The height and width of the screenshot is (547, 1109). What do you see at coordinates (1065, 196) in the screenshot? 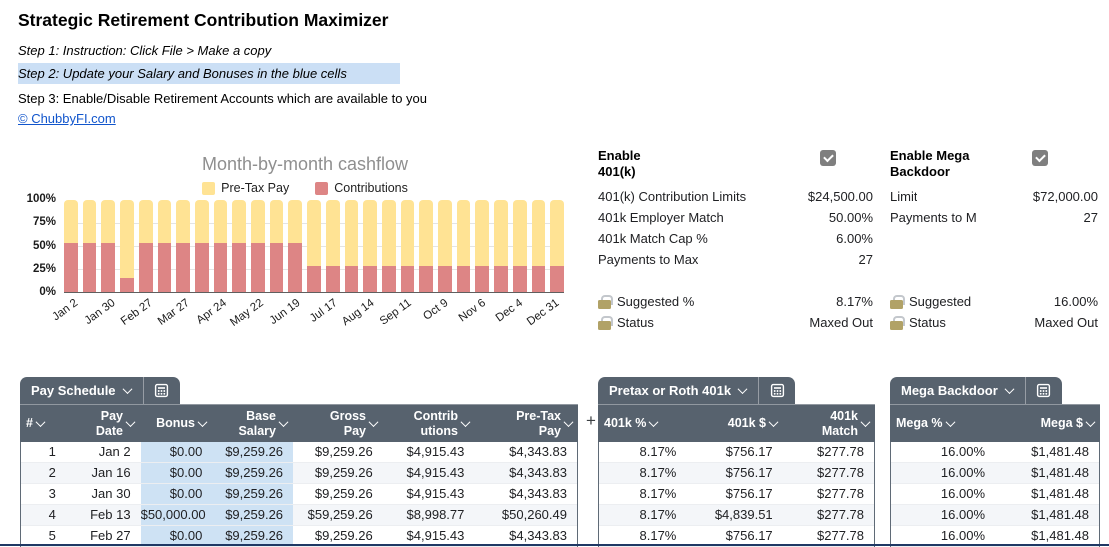
I see `panel-row-value: $72,000.00` at bounding box center [1065, 196].